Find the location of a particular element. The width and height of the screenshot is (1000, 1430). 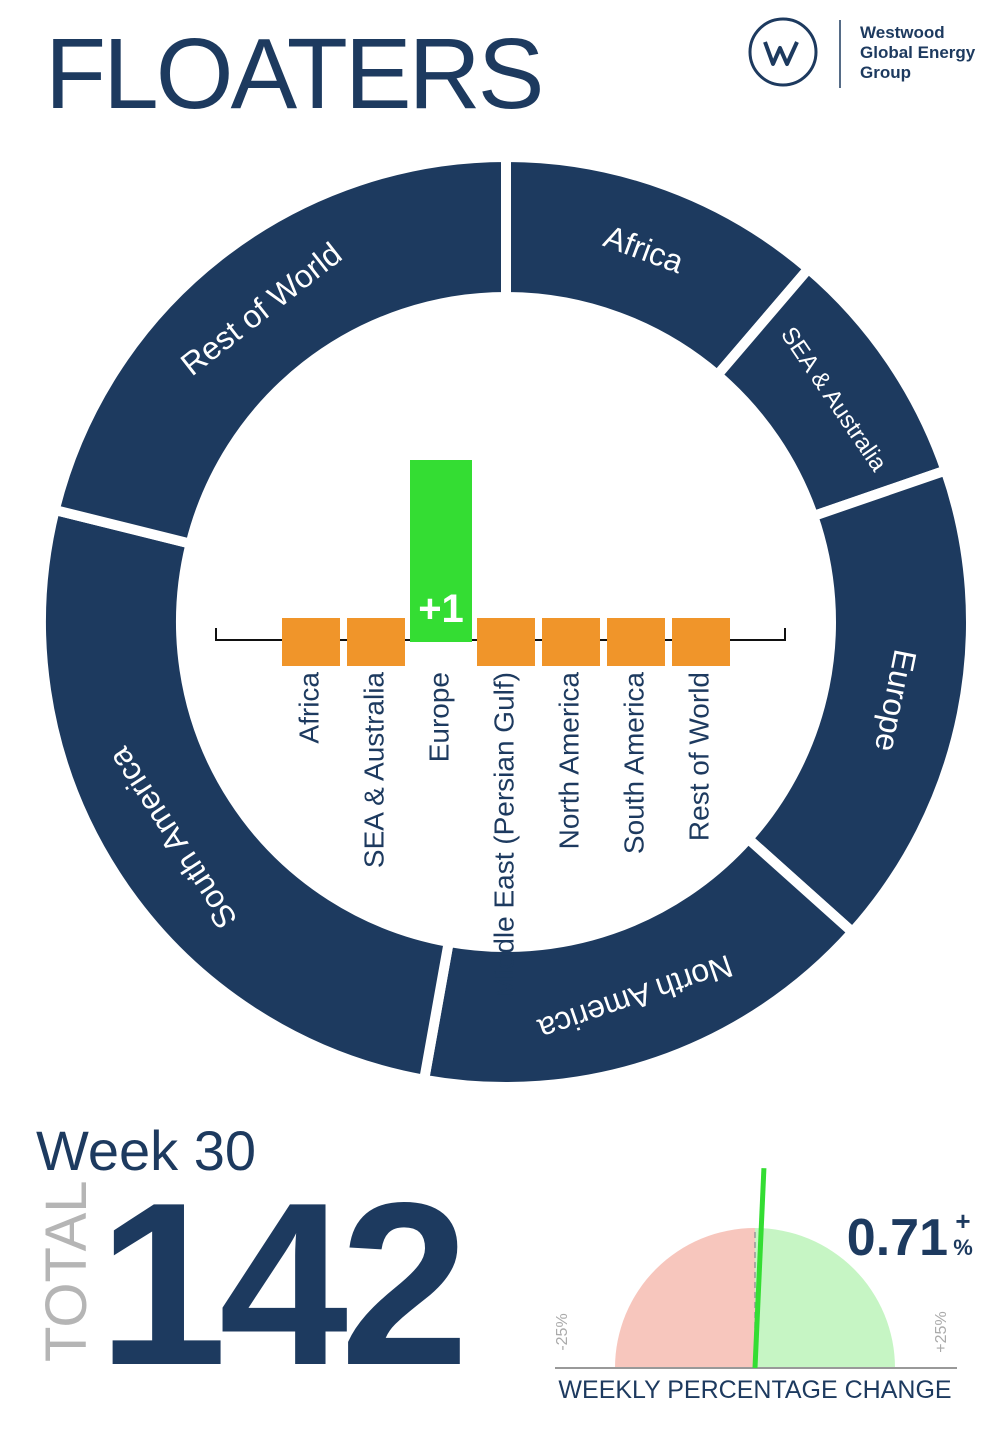

bar-category-label: Rest of World is located at coordinates (698, 756).